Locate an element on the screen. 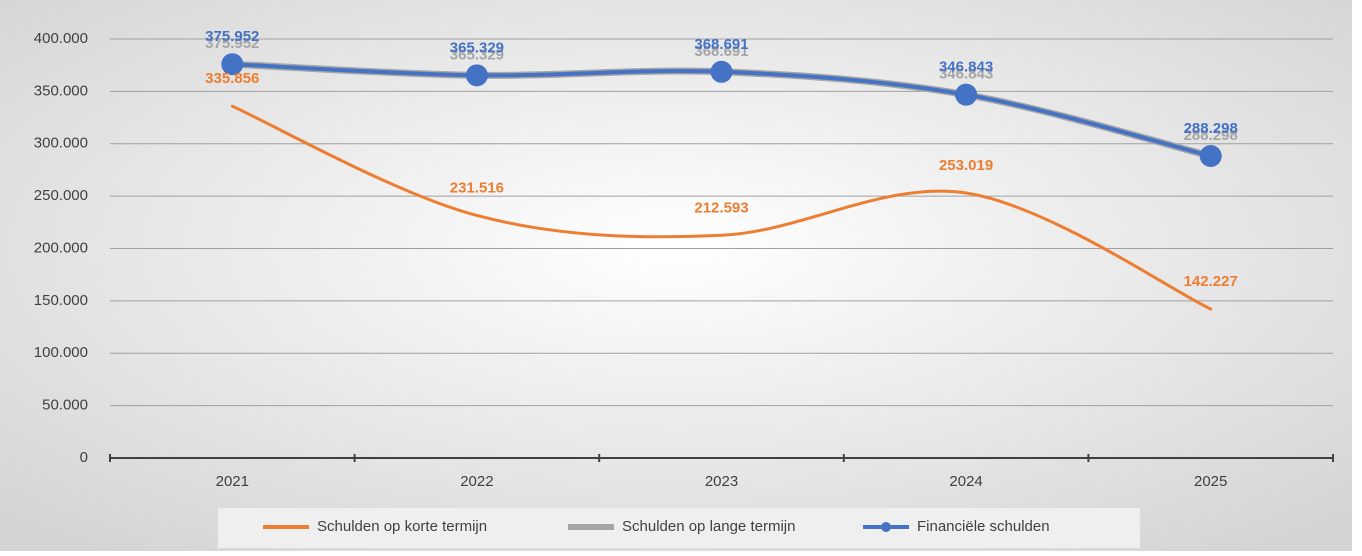 This screenshot has width=1362, height=556. data-label: 335.856 is located at coordinates (232, 78).